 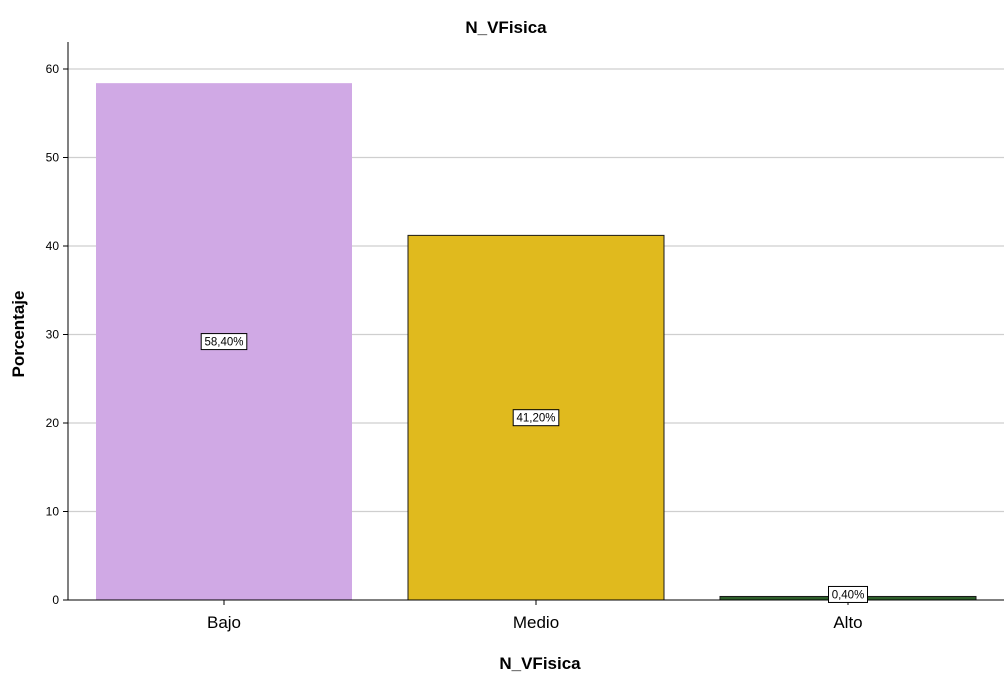 What do you see at coordinates (847, 622) in the screenshot?
I see `x-tick-label: Alto` at bounding box center [847, 622].